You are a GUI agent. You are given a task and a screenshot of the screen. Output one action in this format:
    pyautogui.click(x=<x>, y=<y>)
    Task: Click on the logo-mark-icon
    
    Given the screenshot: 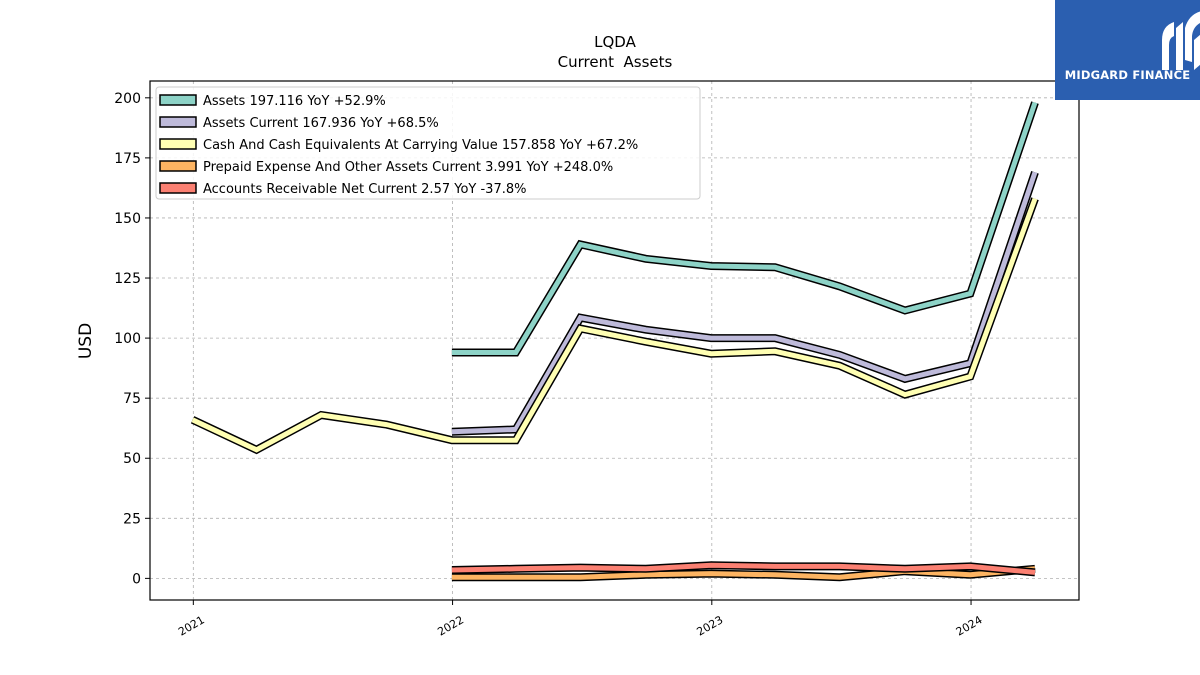 What is the action you would take?
    pyautogui.click(x=1181, y=40)
    